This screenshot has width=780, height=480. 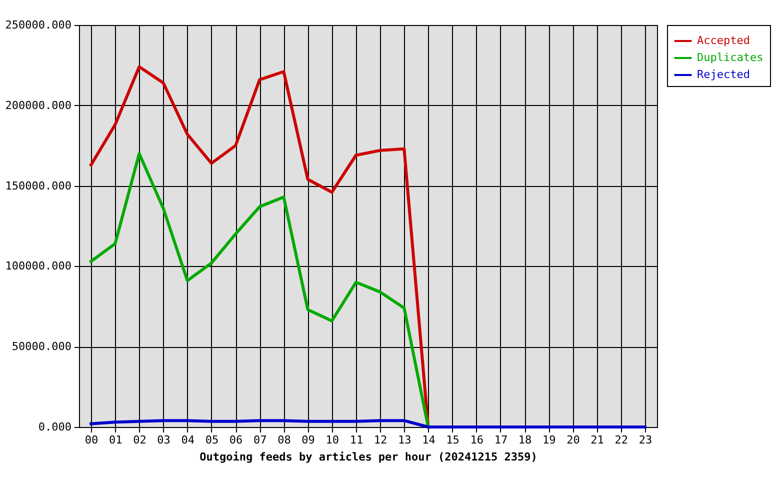 I want to click on x-tick-label: 16, so click(x=477, y=440).